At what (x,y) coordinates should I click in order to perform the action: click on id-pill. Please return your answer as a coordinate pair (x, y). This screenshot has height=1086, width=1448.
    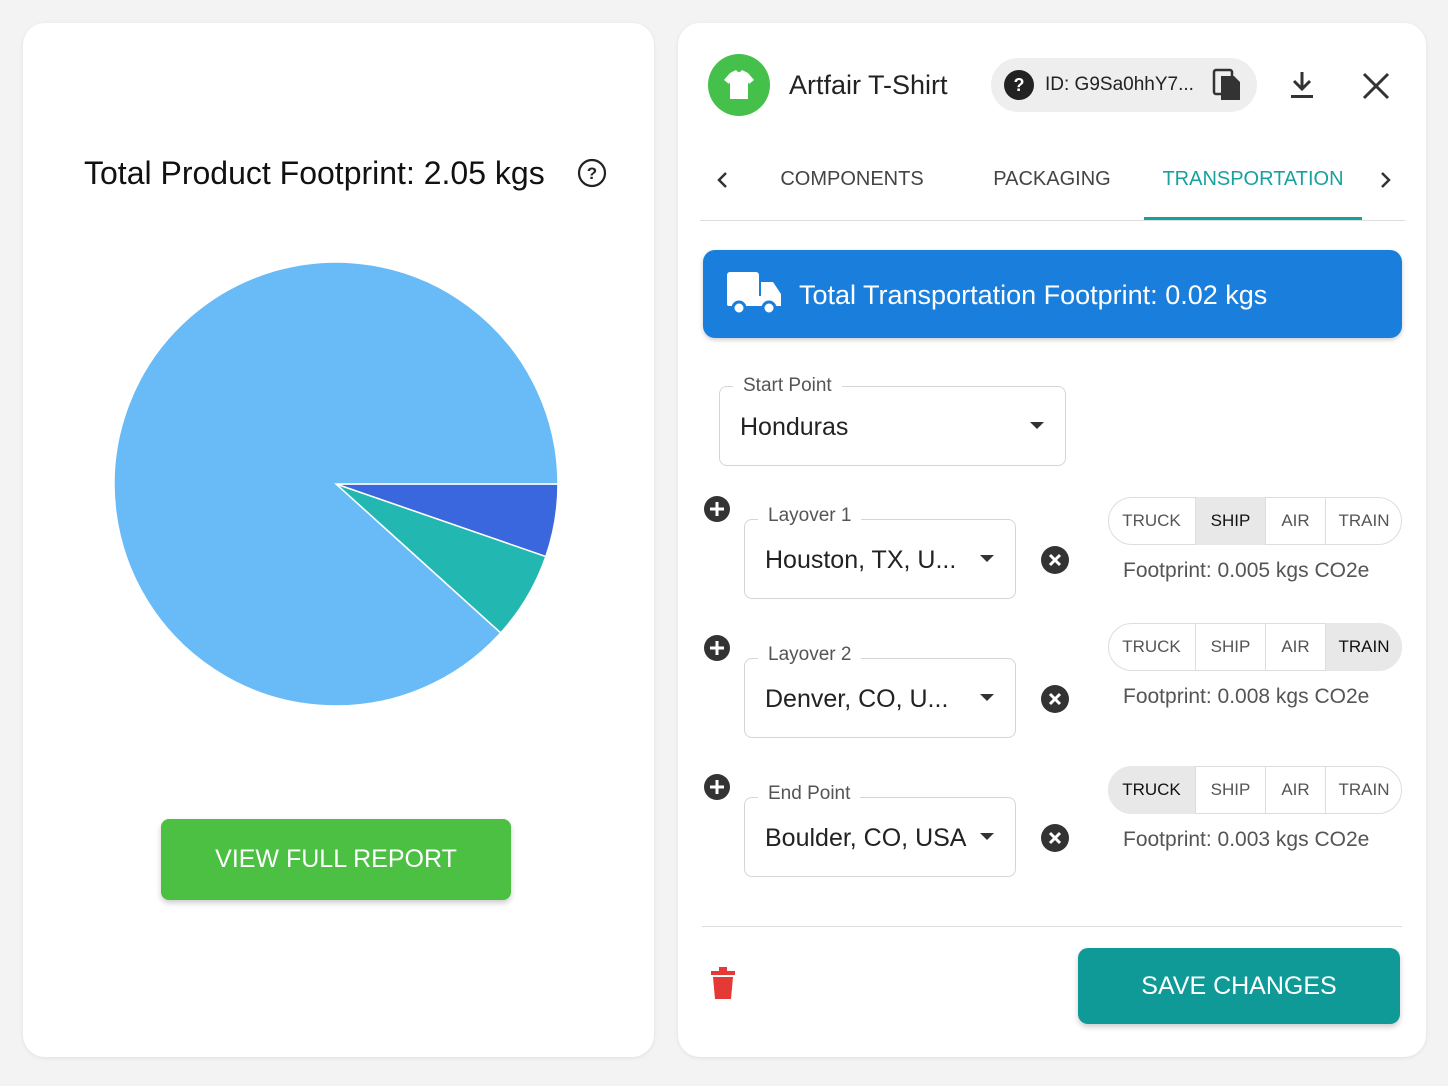
    Looking at the image, I should click on (1124, 85).